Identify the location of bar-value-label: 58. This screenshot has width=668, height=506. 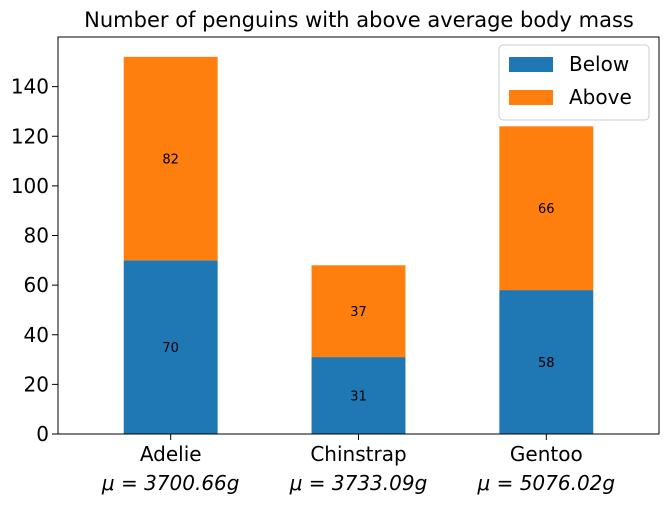
(546, 363).